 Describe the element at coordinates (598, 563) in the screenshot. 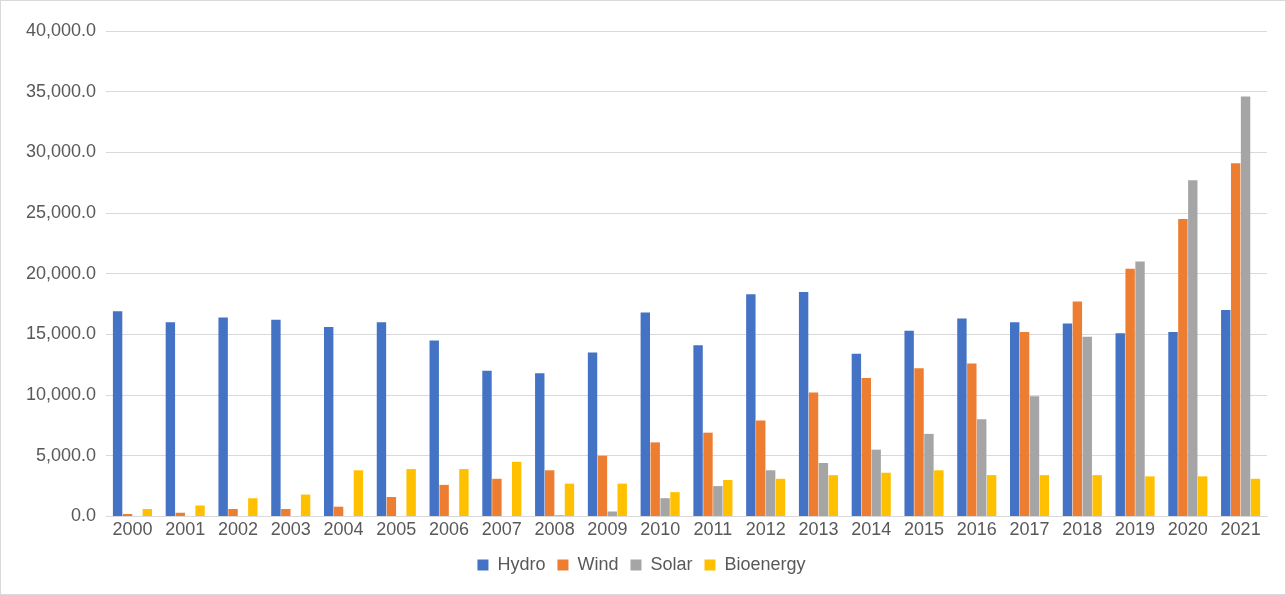

I see `legend-label: Wind` at that location.